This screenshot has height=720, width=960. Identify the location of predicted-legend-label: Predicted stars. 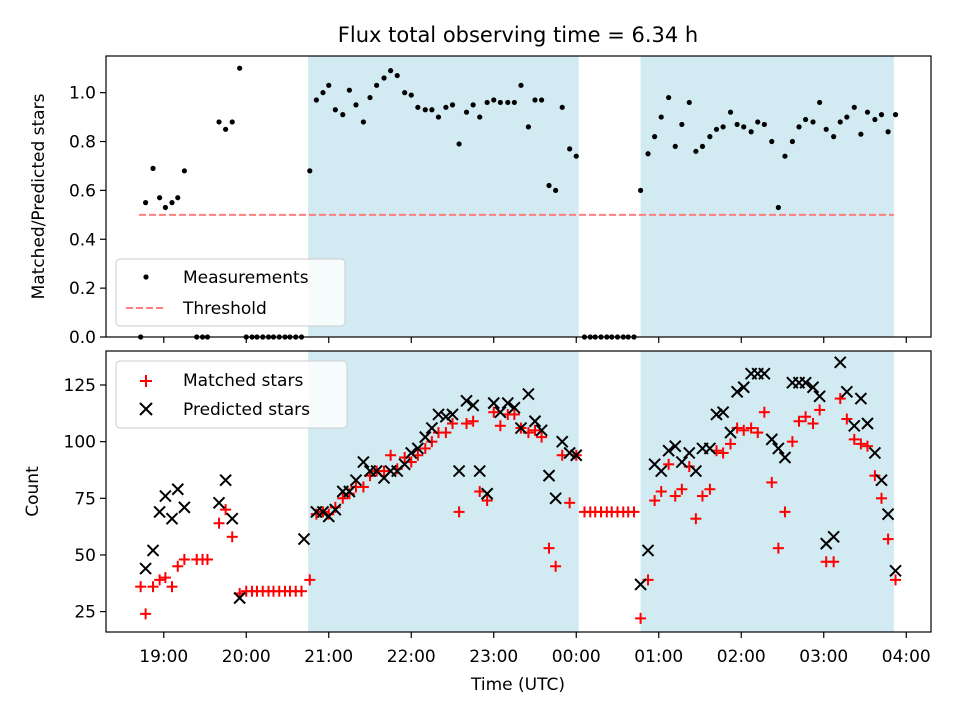
(246, 410).